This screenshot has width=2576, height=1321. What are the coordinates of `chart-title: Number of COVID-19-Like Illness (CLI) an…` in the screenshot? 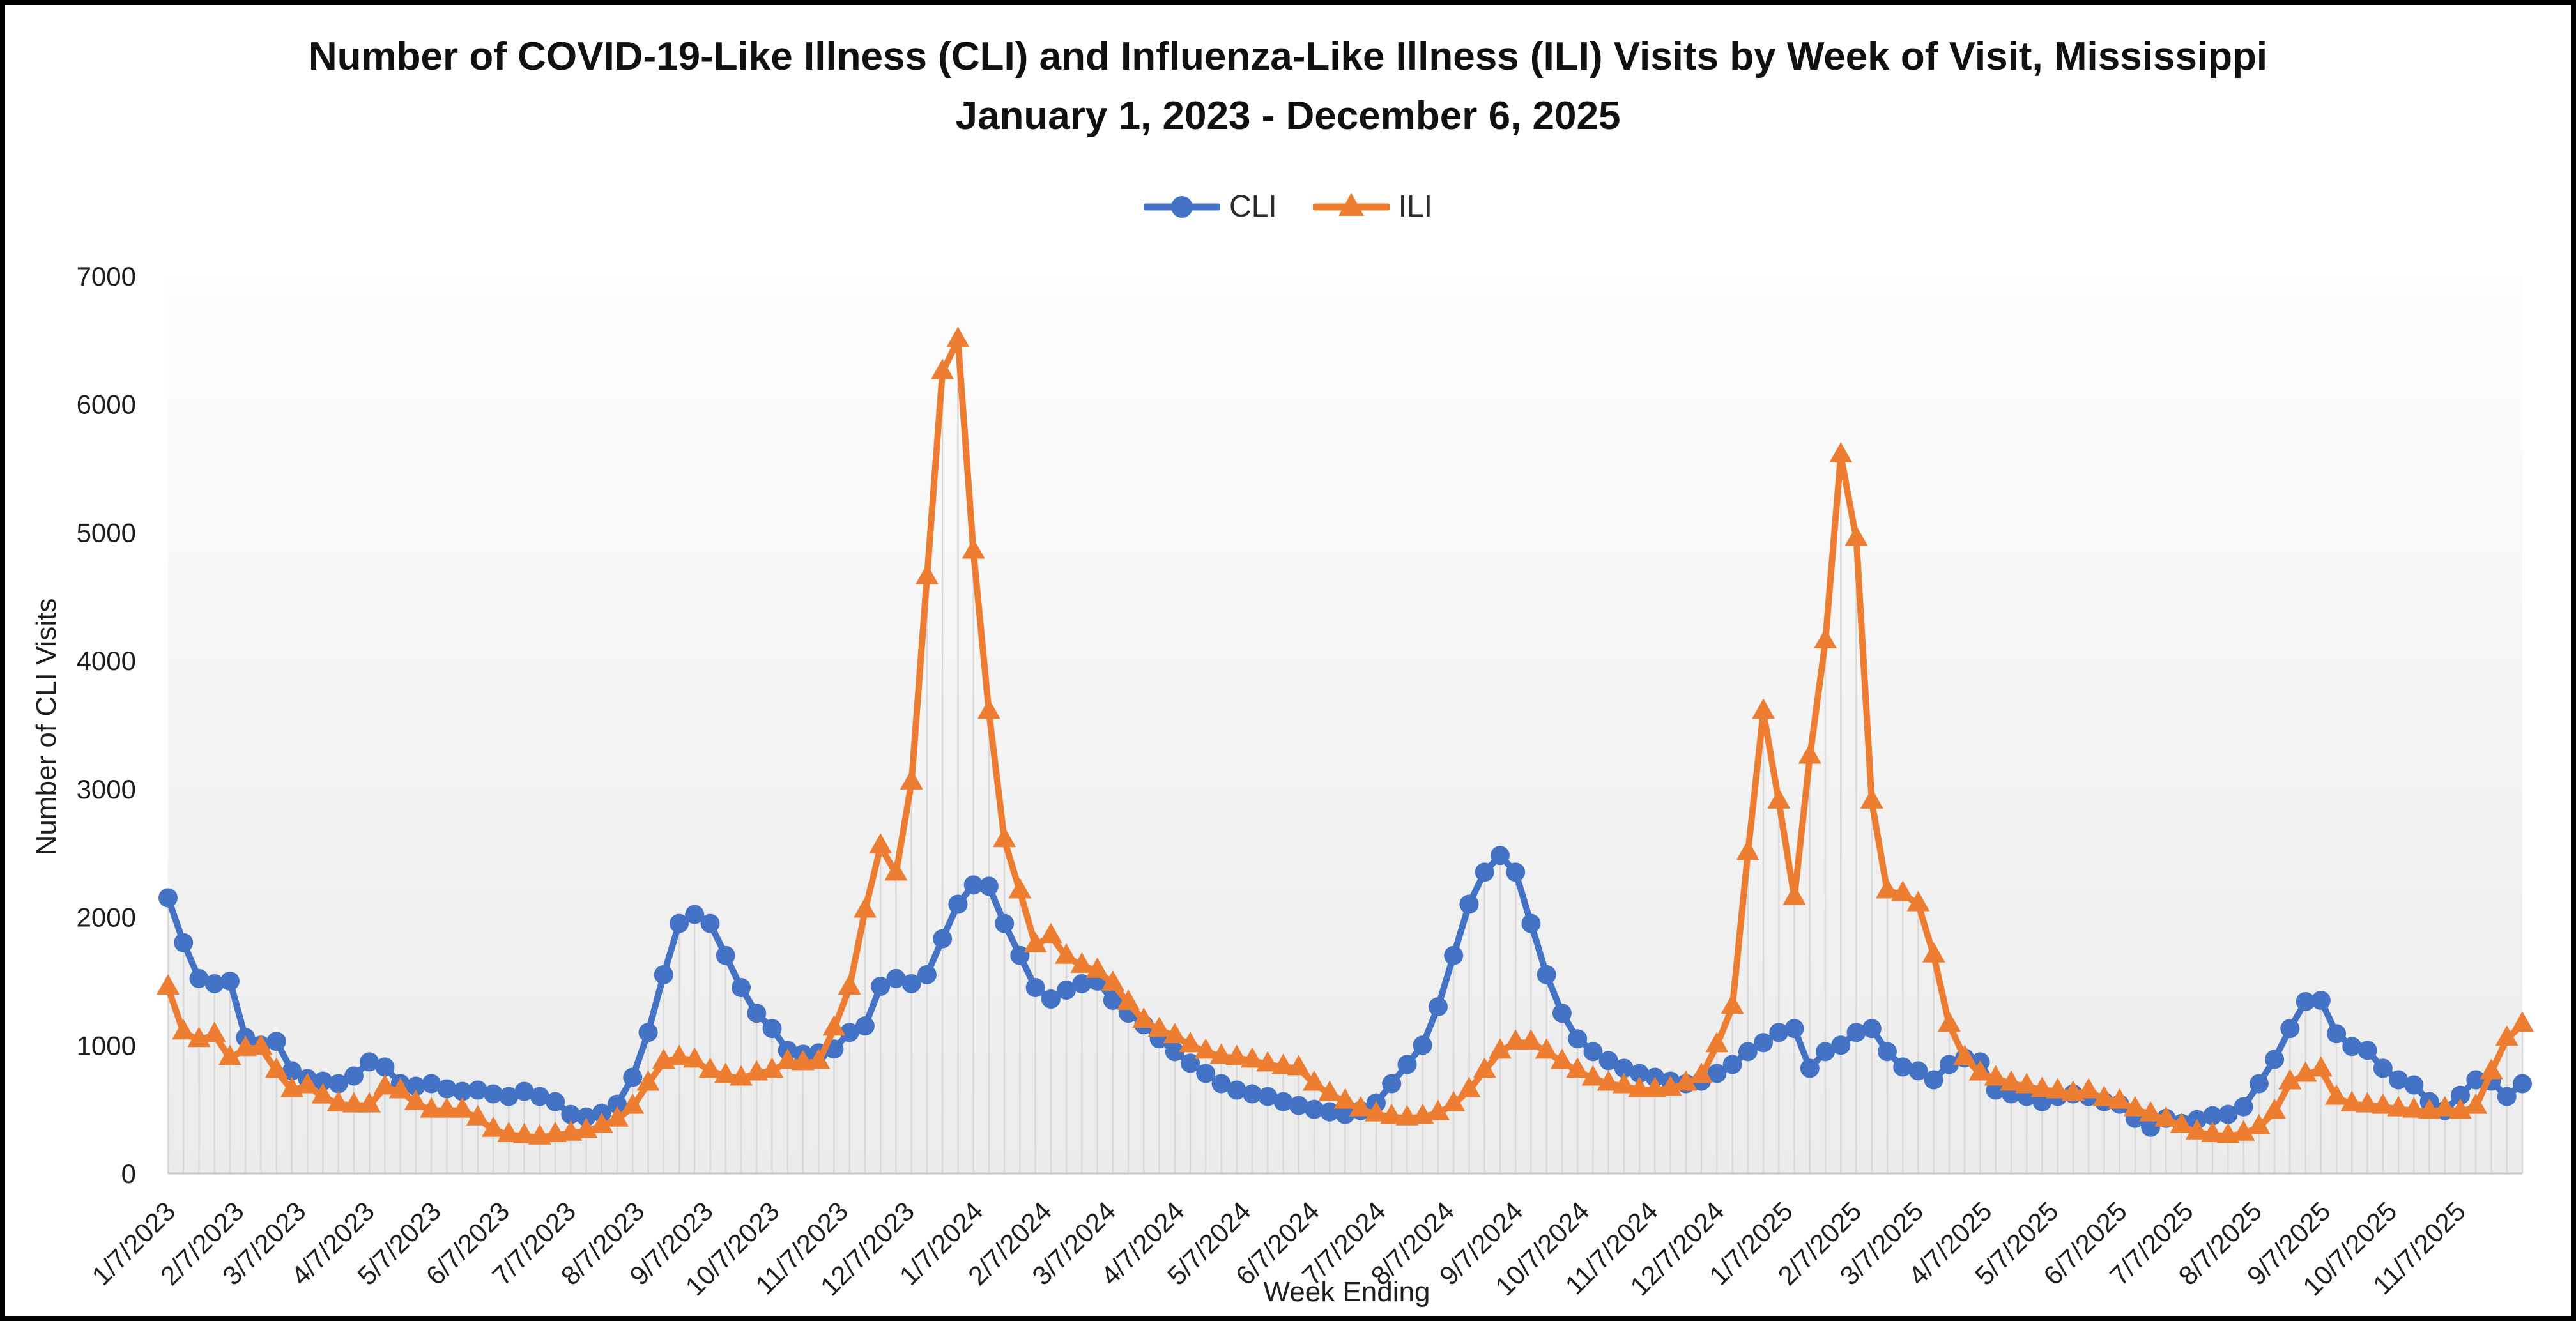 It's located at (1288, 86).